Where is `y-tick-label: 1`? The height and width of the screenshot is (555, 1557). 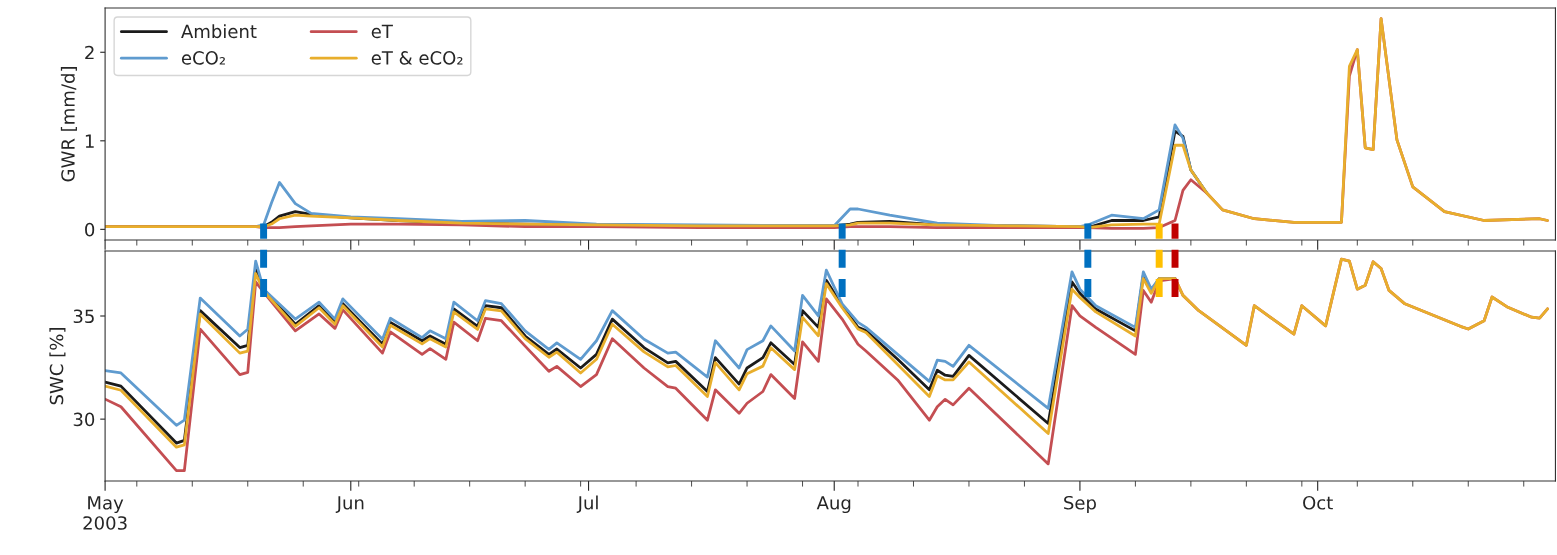
y-tick-label: 1 is located at coordinates (89, 141).